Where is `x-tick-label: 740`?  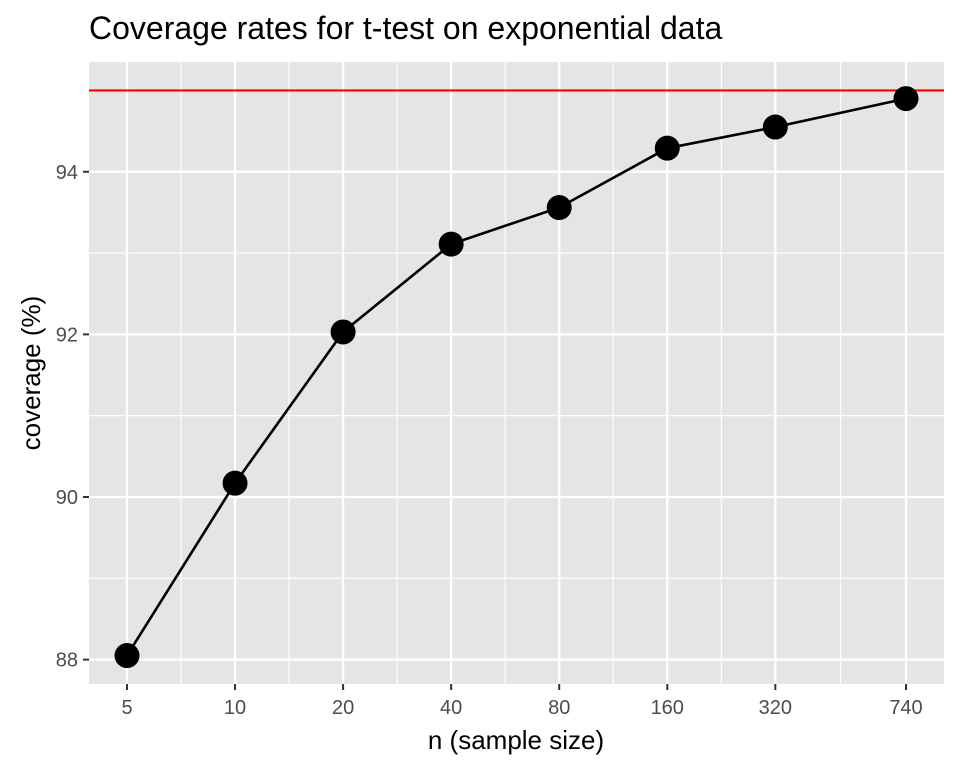
x-tick-label: 740 is located at coordinates (905, 708).